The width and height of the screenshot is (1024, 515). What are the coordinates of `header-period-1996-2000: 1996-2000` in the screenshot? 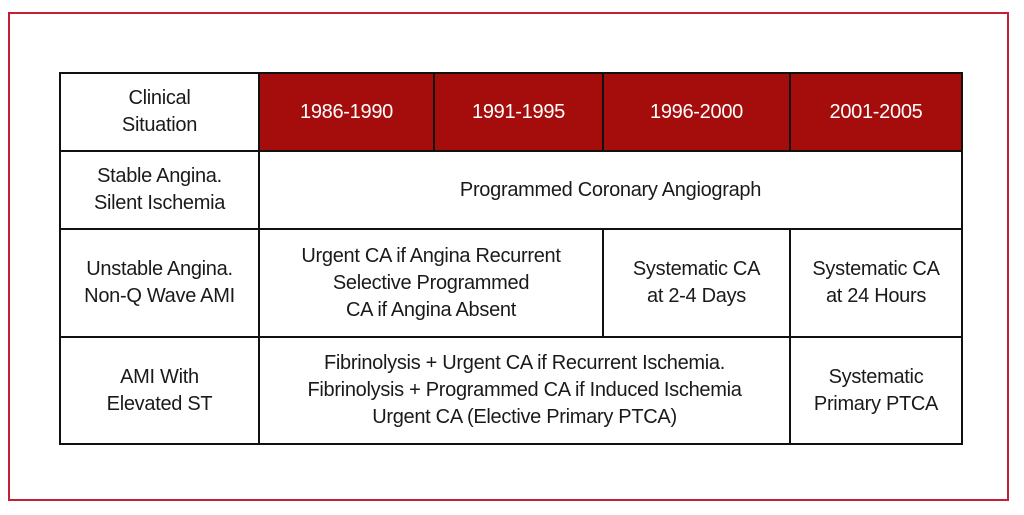 It's located at (696, 112).